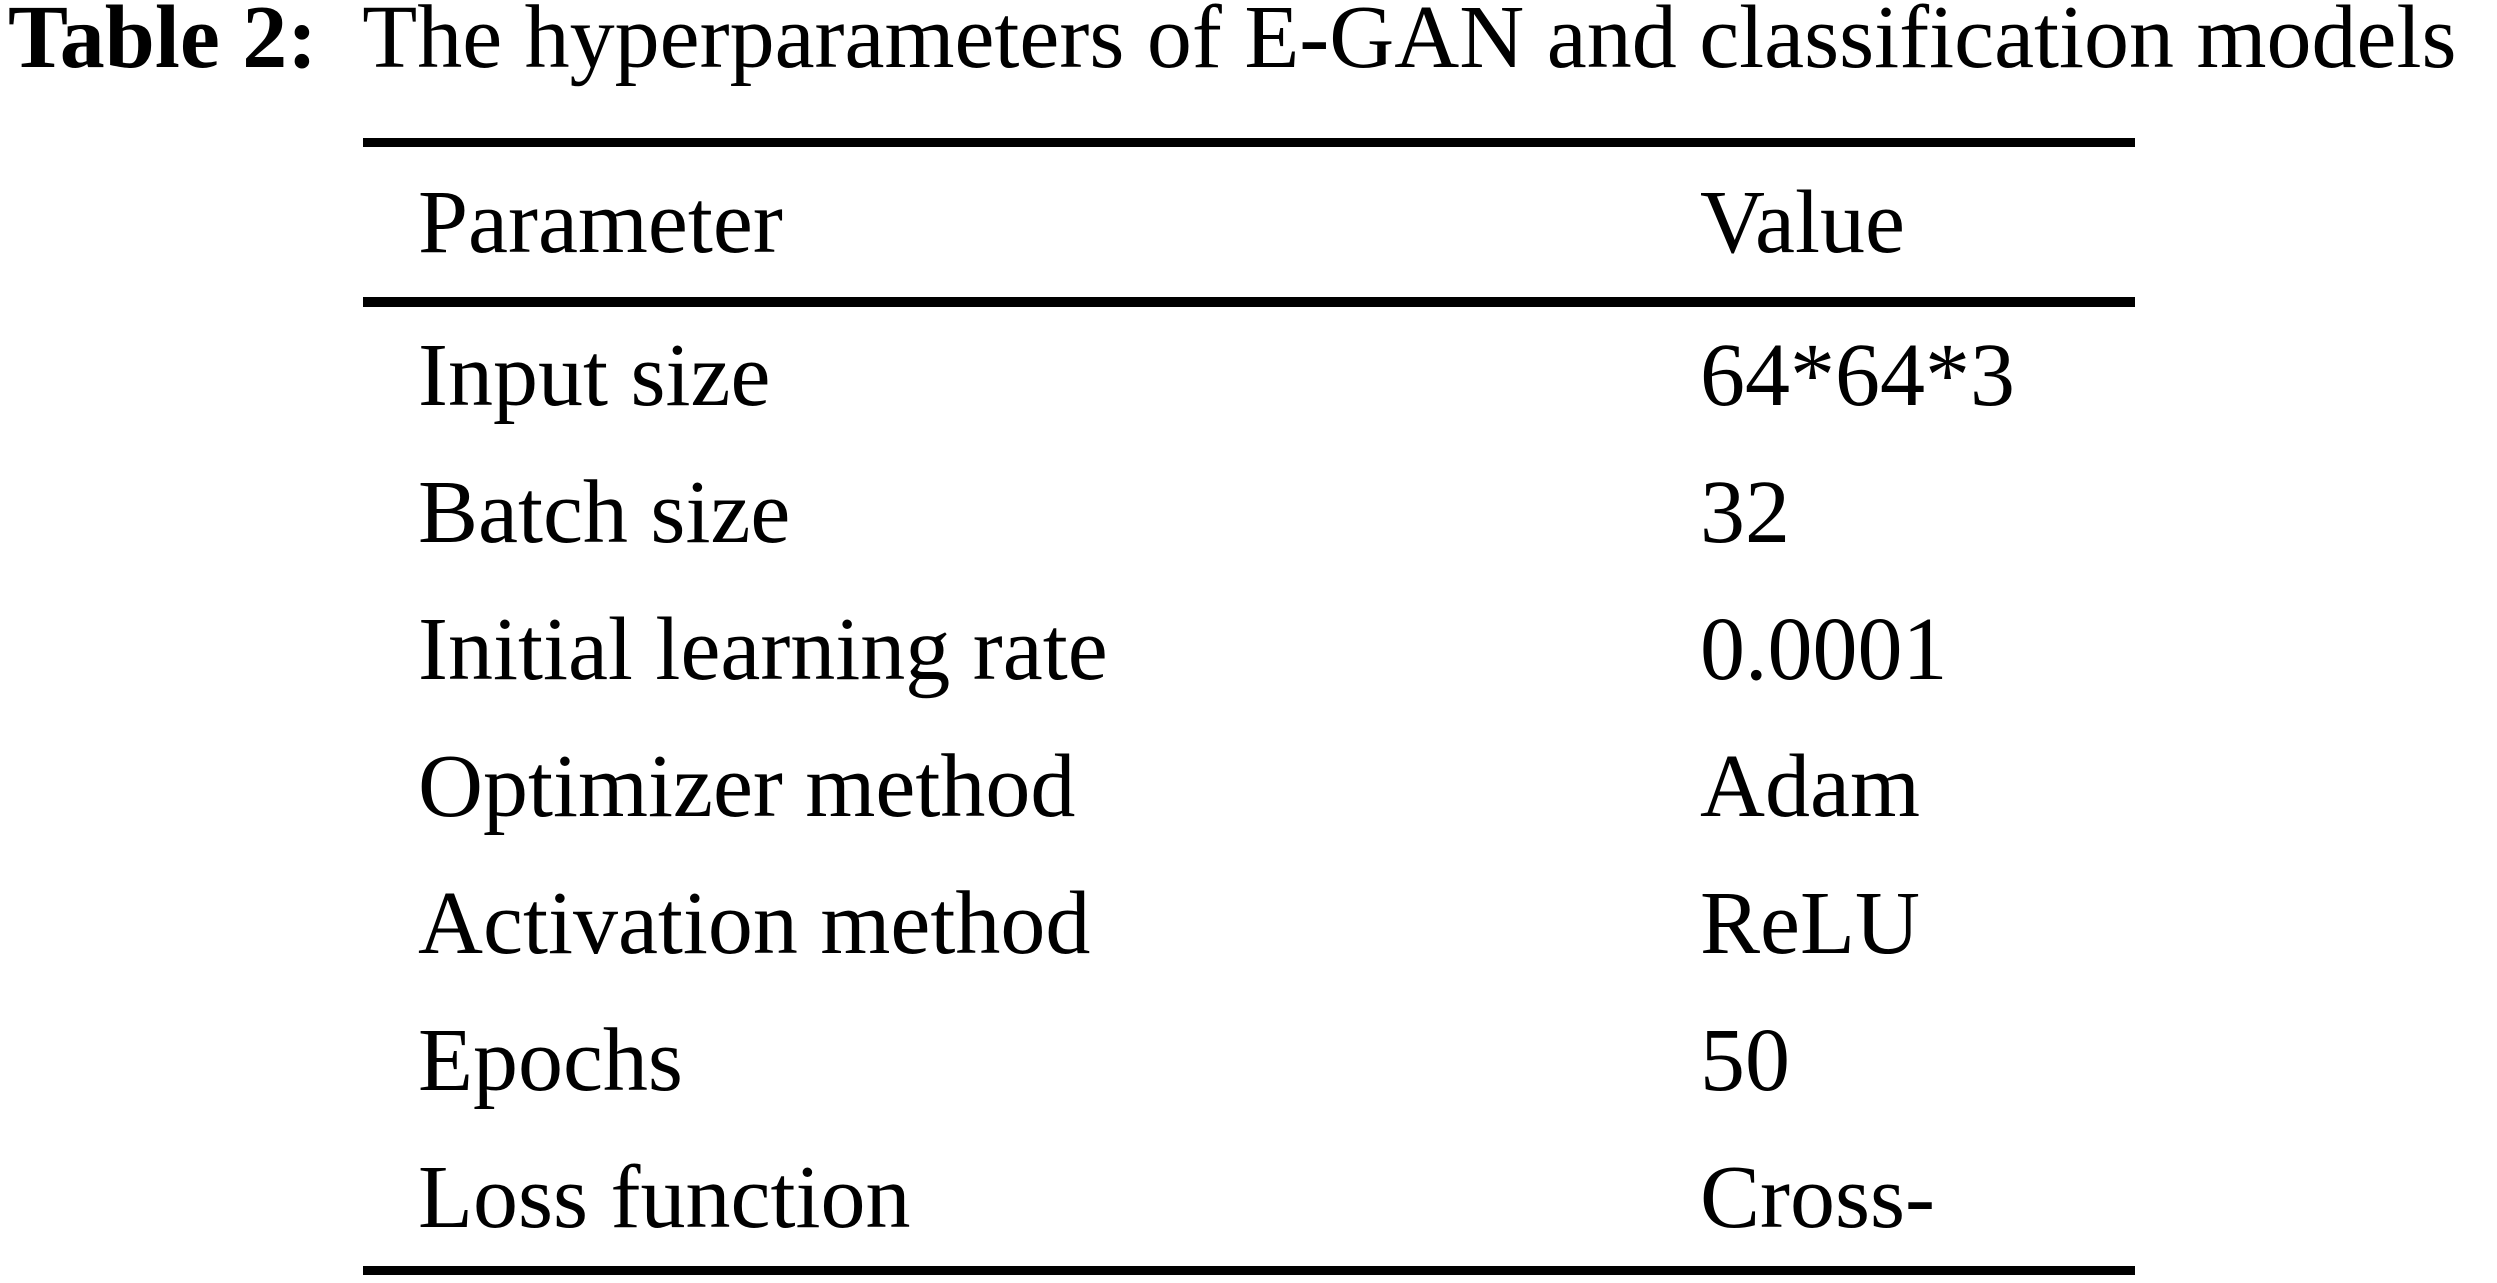 The height and width of the screenshot is (1283, 2497). Describe the element at coordinates (1818, 1197) in the screenshot. I see `value-cell: Cross-` at that location.